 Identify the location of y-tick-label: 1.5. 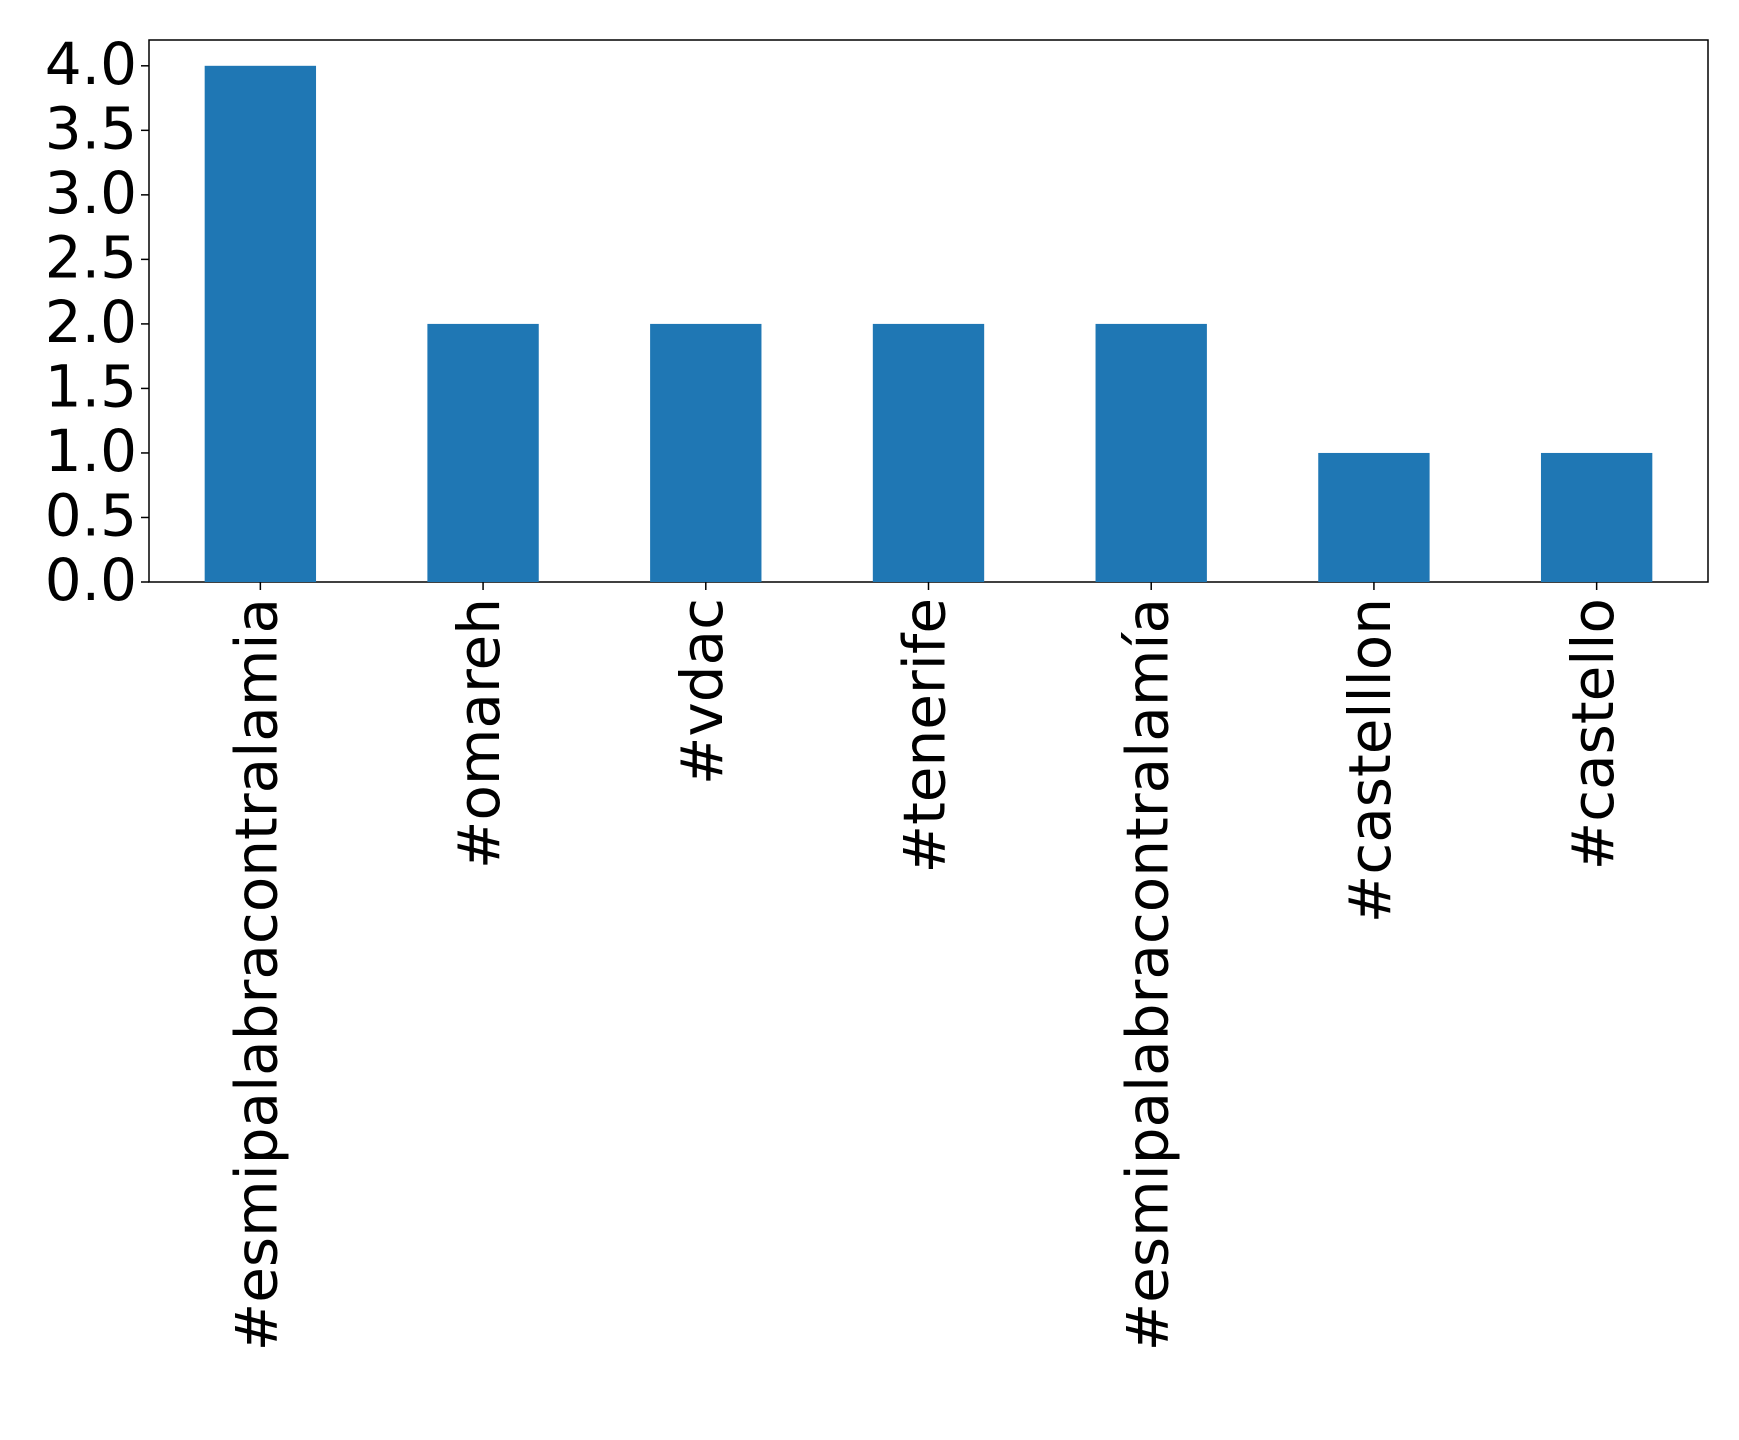
(91, 387).